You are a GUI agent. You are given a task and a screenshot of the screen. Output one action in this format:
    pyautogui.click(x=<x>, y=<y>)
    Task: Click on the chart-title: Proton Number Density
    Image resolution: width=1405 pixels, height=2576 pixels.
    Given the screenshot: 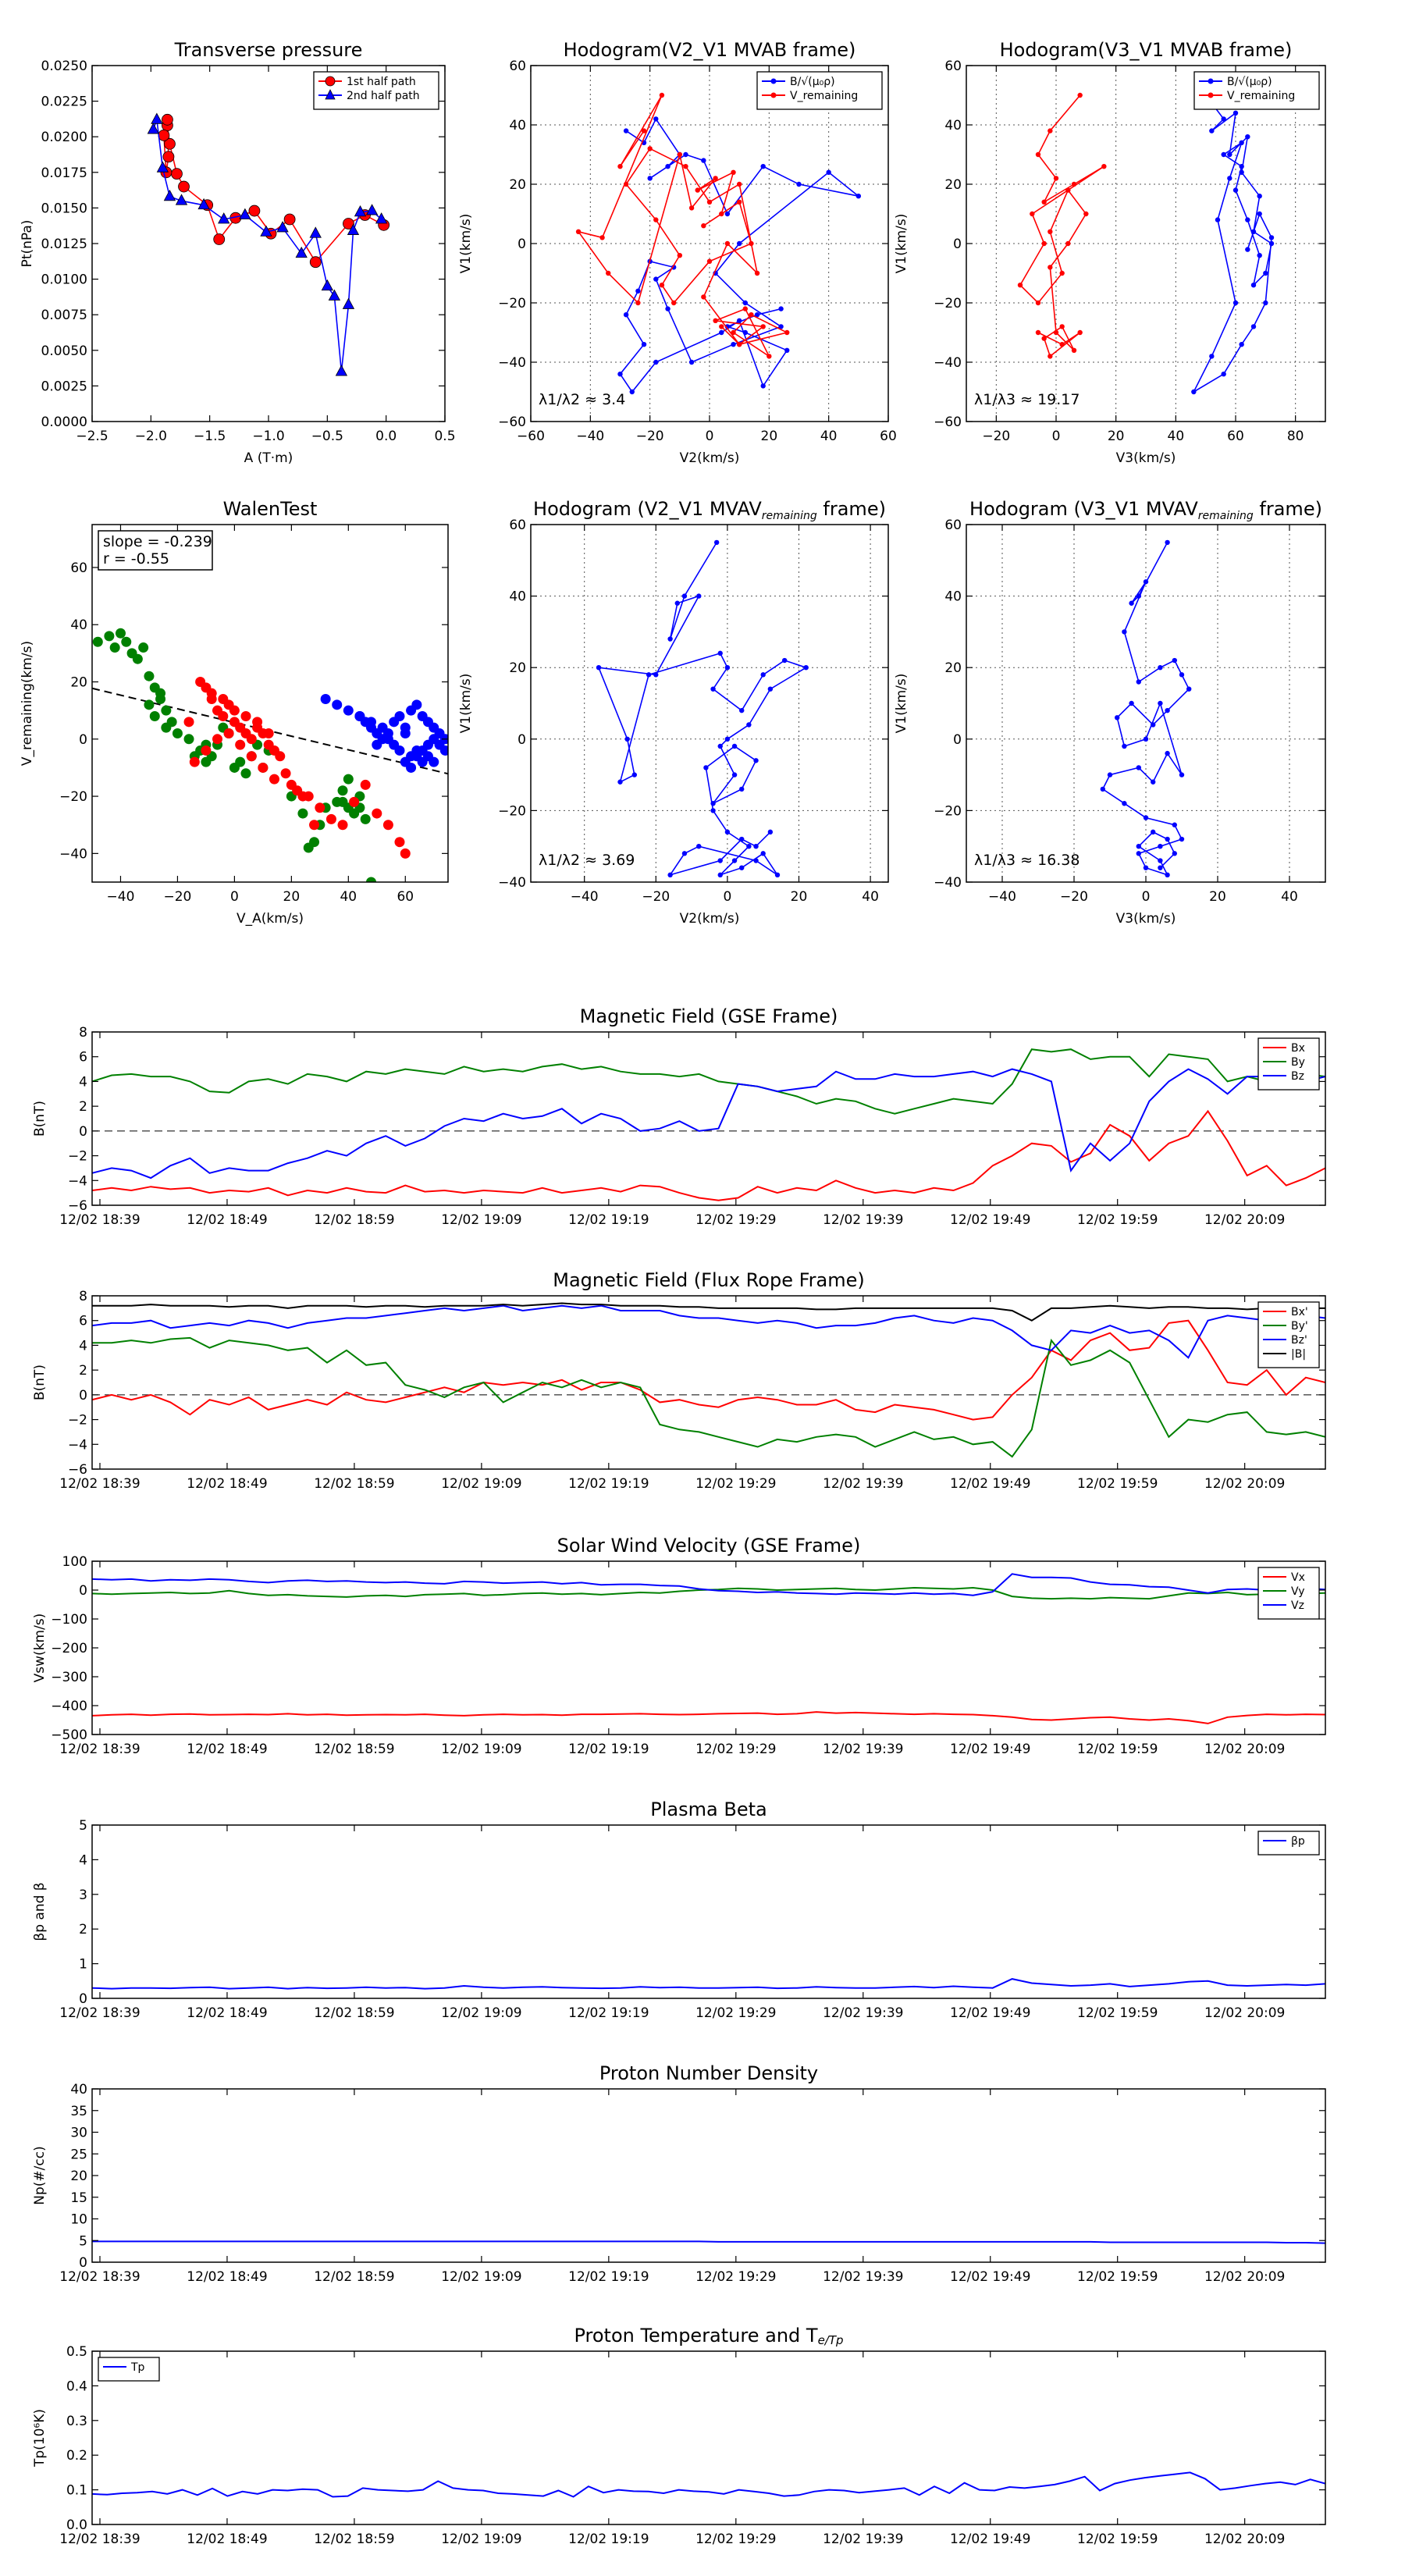 What is the action you would take?
    pyautogui.click(x=709, y=2073)
    